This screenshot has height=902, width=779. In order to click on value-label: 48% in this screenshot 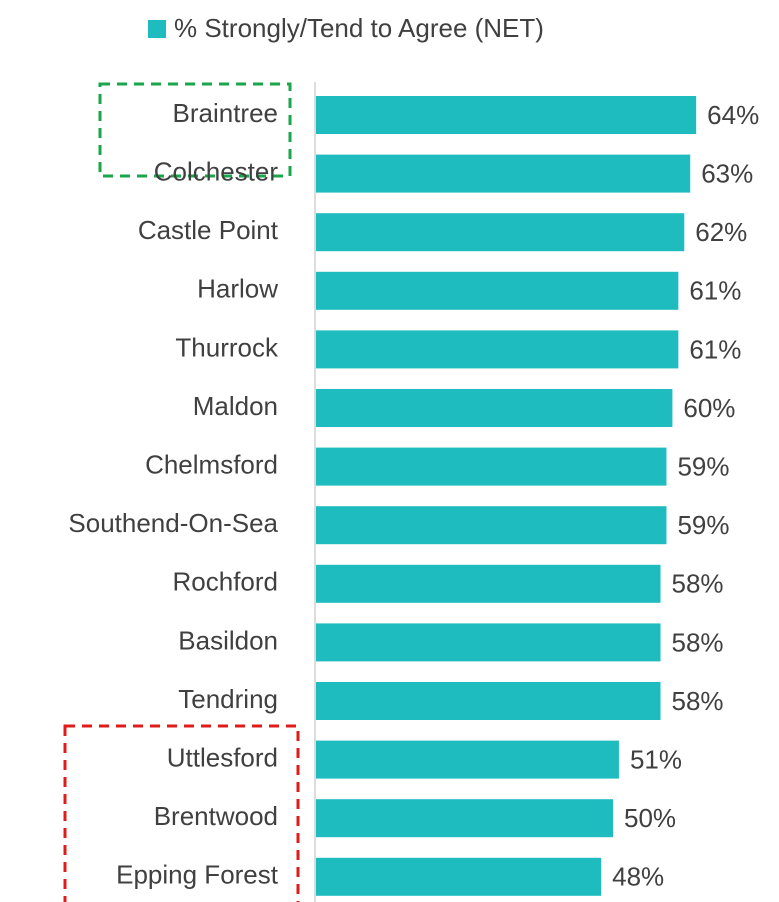, I will do `click(638, 877)`.